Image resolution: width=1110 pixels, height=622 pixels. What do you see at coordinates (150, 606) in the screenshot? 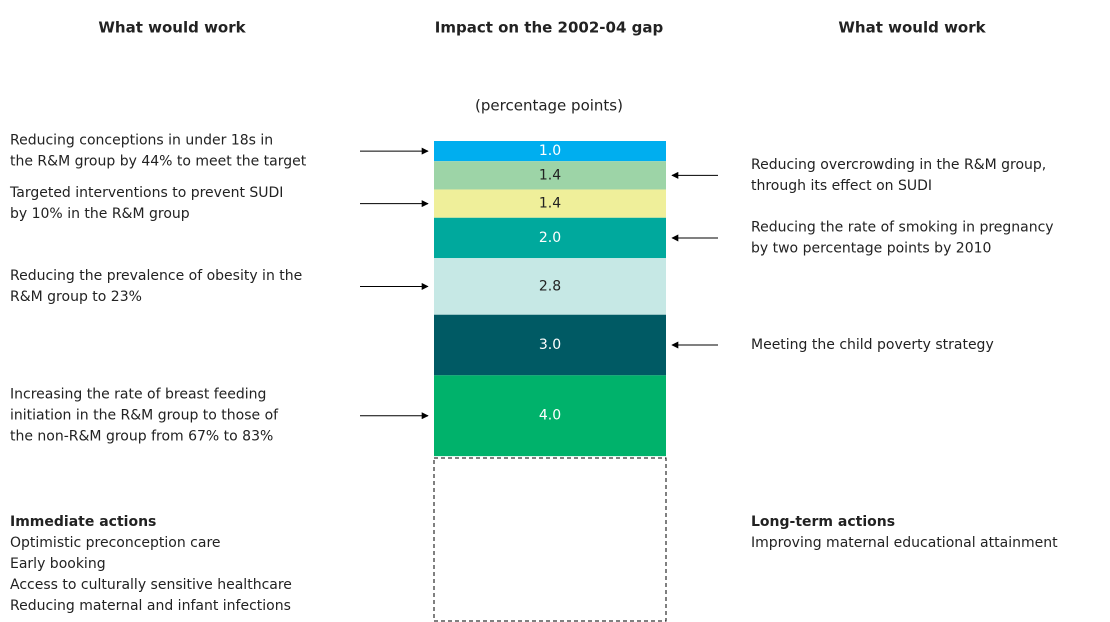
I see `action-item: Reducing maternal and infant infections` at bounding box center [150, 606].